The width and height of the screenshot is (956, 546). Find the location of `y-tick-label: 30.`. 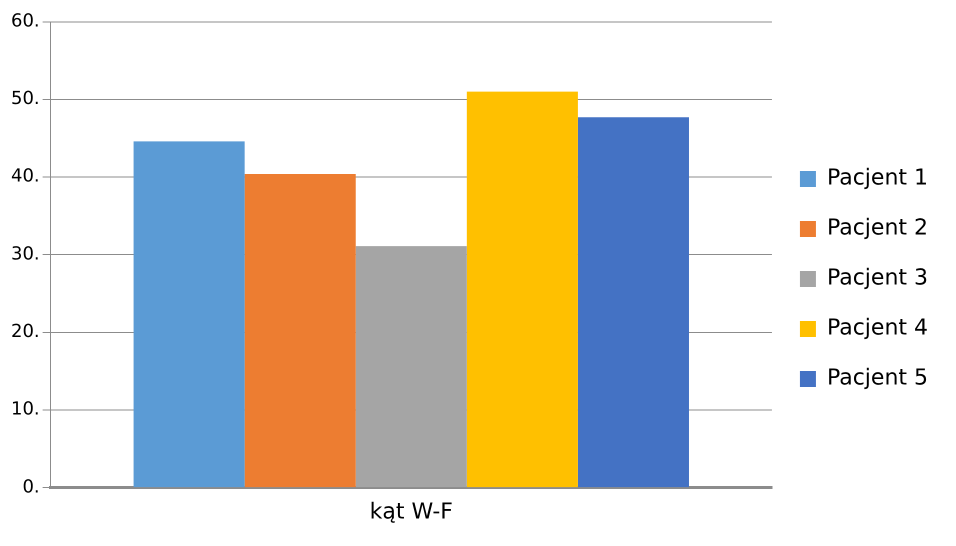

y-tick-label: 30. is located at coordinates (25, 253).